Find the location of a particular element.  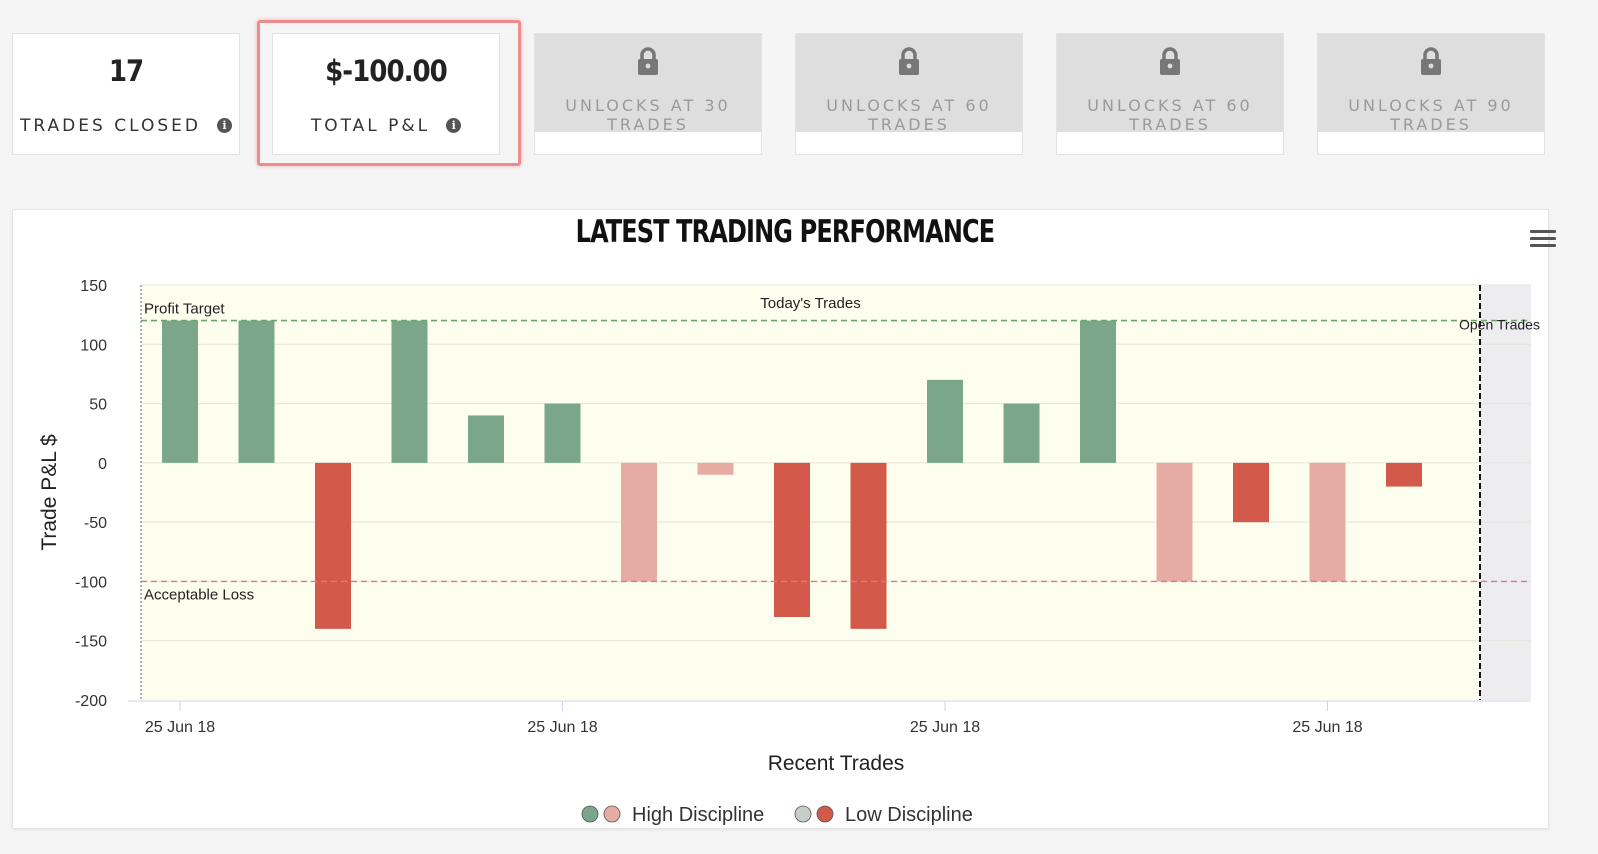

hamburger-menu-icon is located at coordinates (1543, 240).